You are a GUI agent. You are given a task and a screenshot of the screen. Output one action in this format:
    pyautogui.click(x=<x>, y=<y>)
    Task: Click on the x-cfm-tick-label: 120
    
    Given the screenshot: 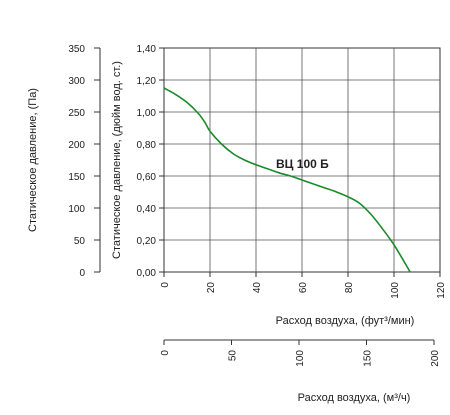 What is the action you would take?
    pyautogui.click(x=441, y=290)
    